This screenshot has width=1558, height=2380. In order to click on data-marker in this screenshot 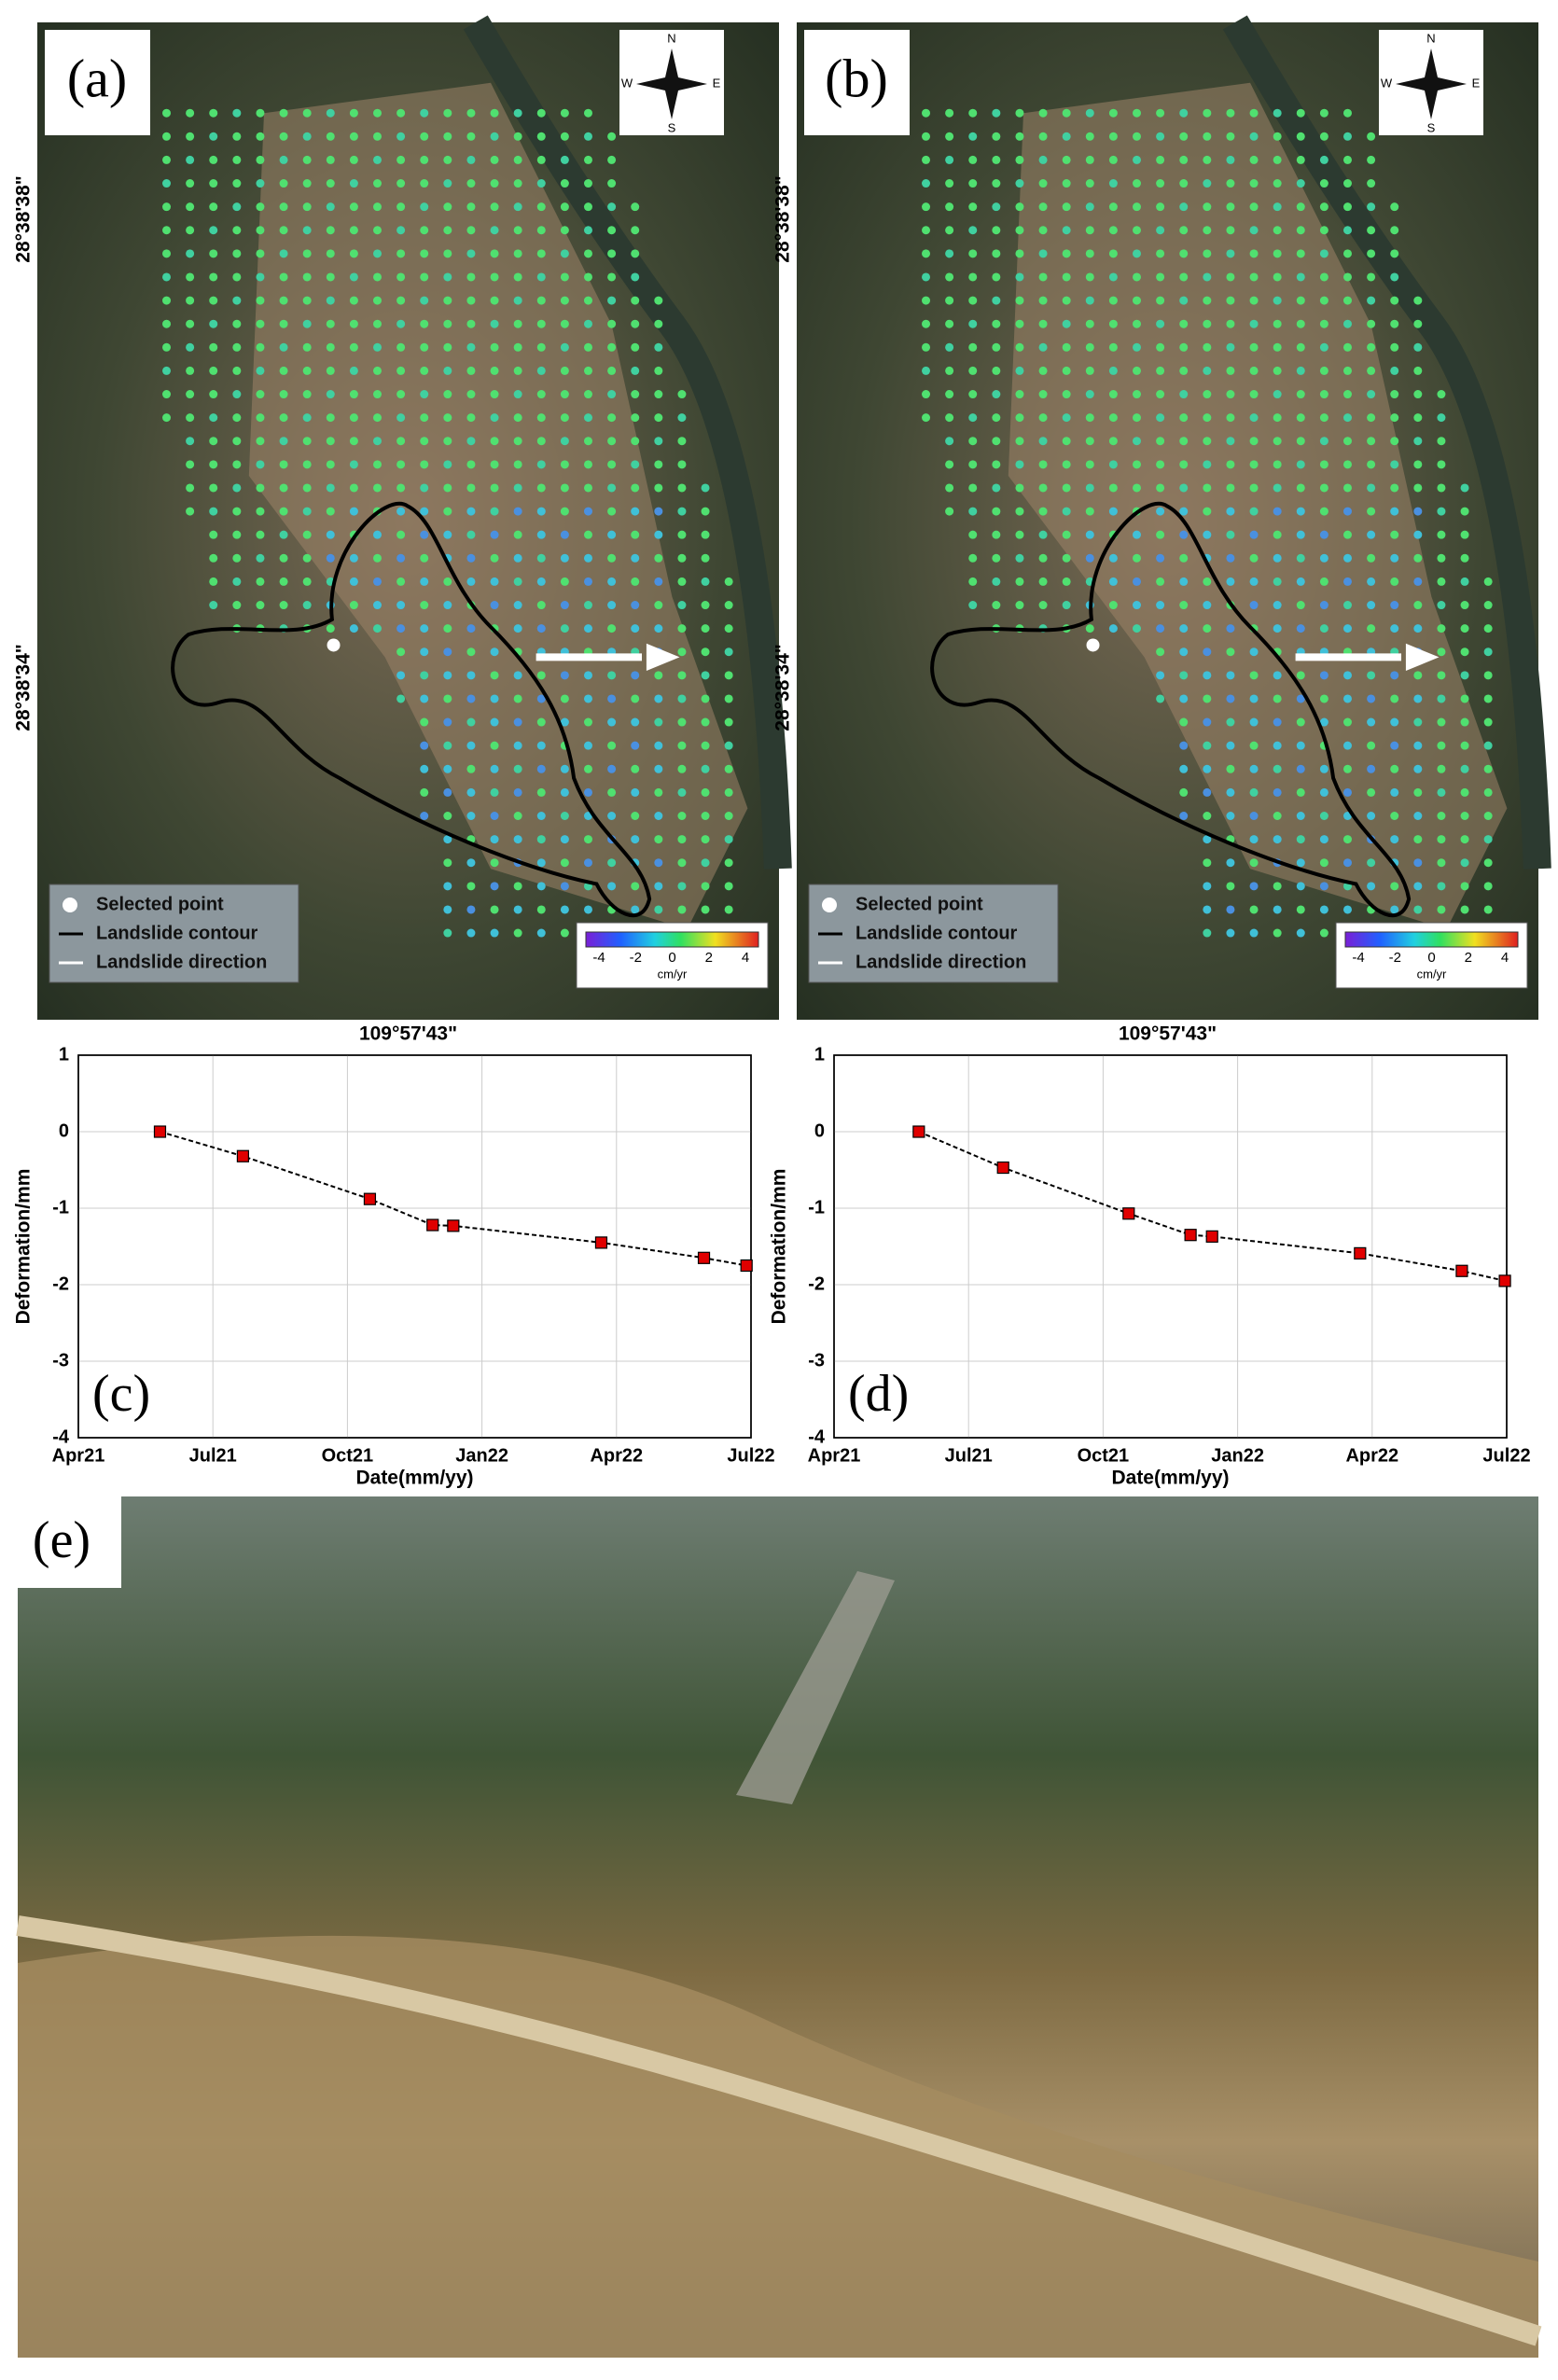, I will do `click(243, 1155)`.